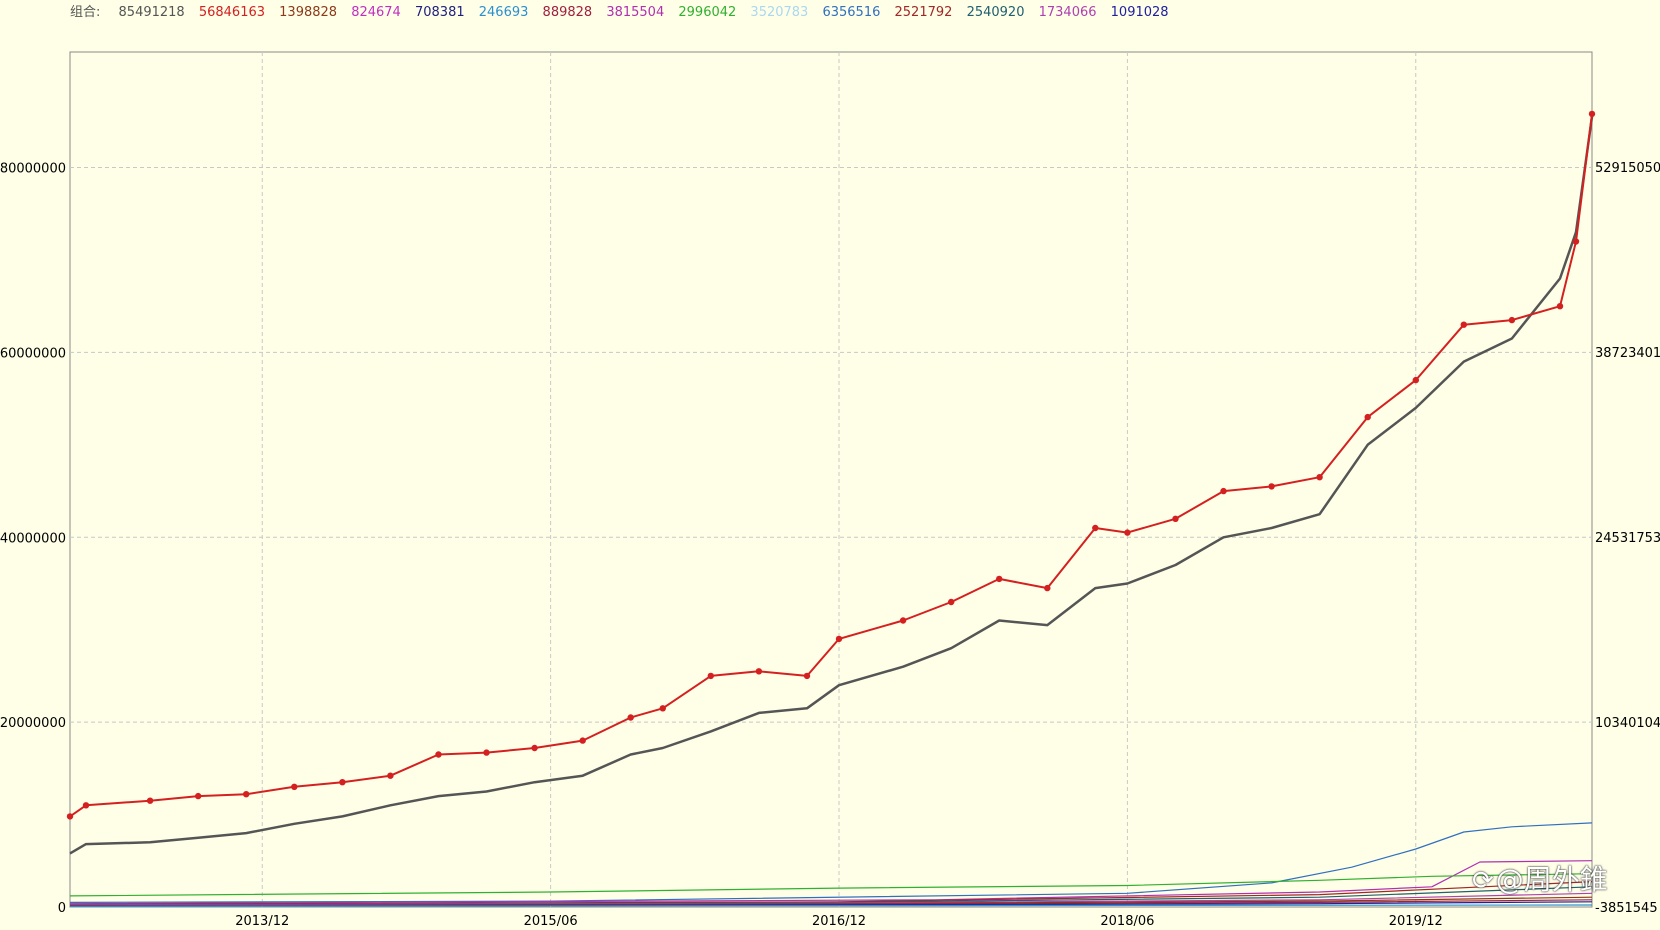  I want to click on legend-item: 824674, so click(376, 12).